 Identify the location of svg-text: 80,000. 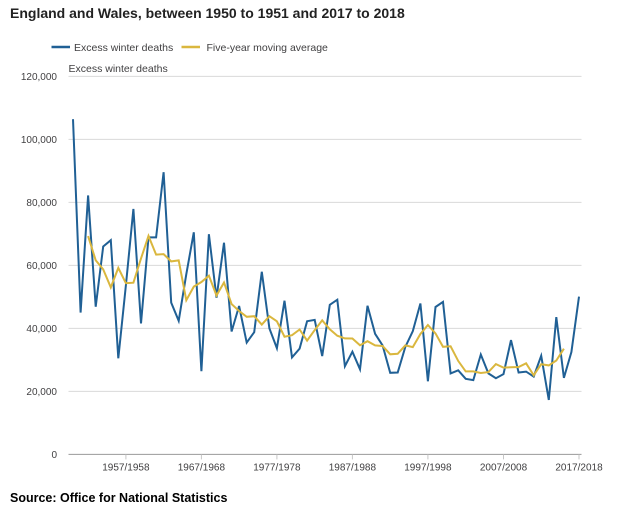
(41, 203).